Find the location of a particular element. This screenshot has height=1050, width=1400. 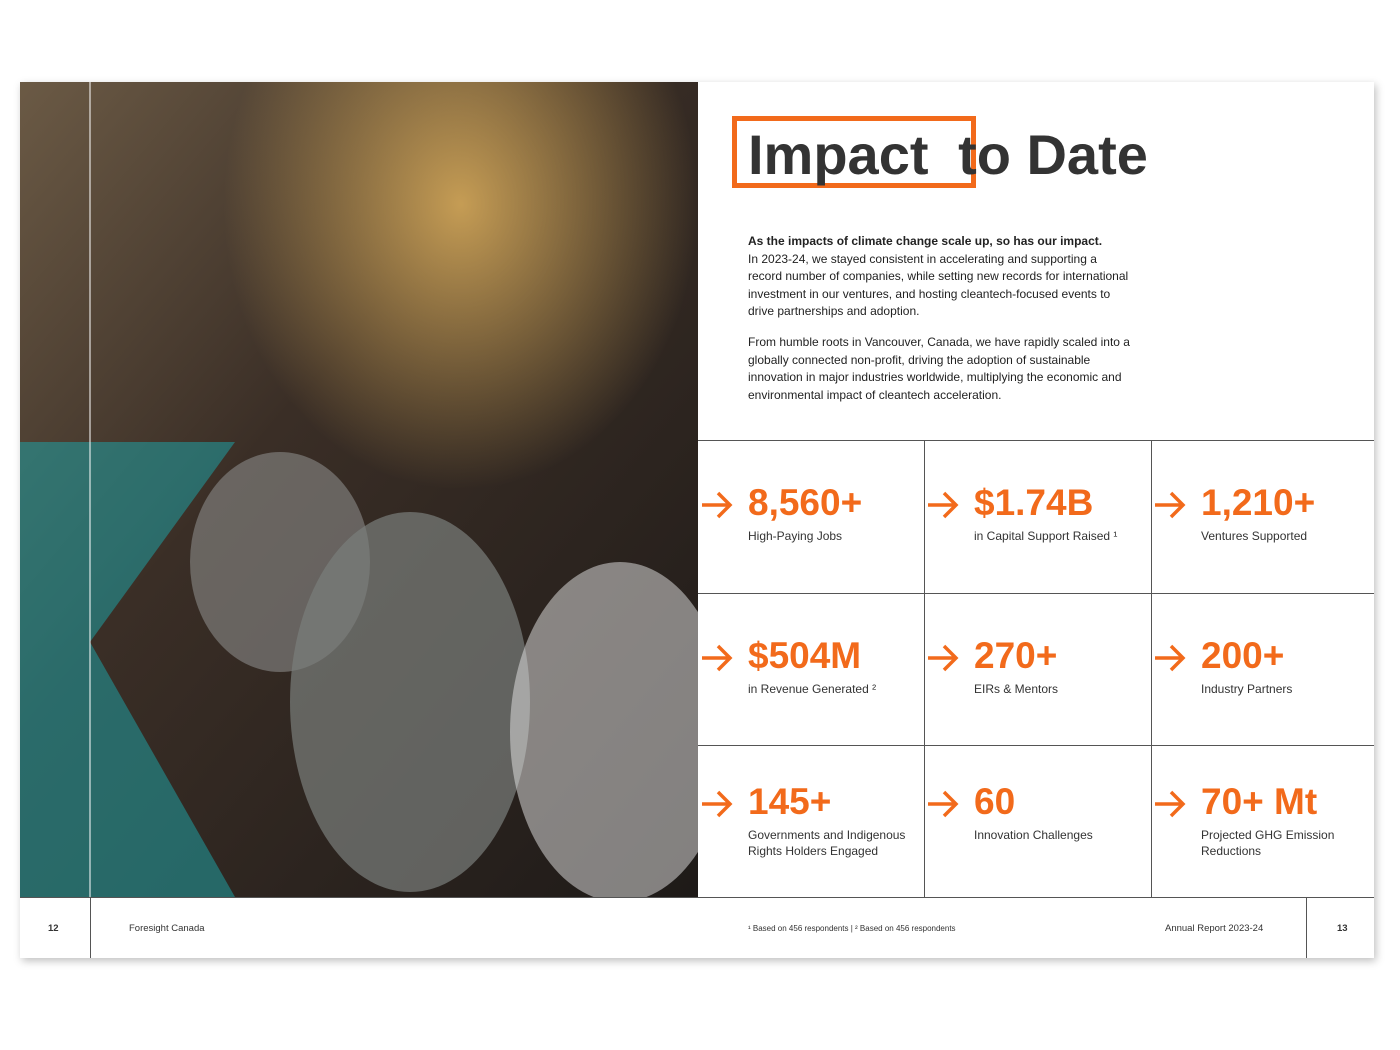

stat-label: Ventures Supported is located at coordinates (1254, 536).